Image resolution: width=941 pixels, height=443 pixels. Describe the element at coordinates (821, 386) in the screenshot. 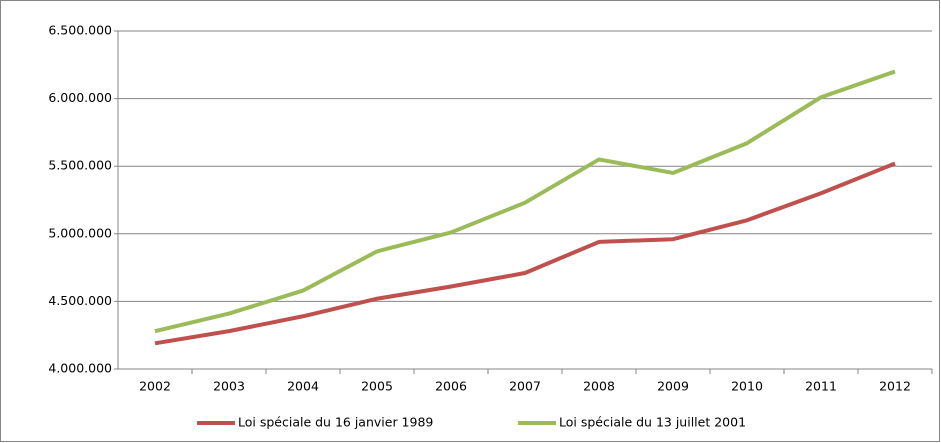

I see `x-tick-label: 2011` at that location.